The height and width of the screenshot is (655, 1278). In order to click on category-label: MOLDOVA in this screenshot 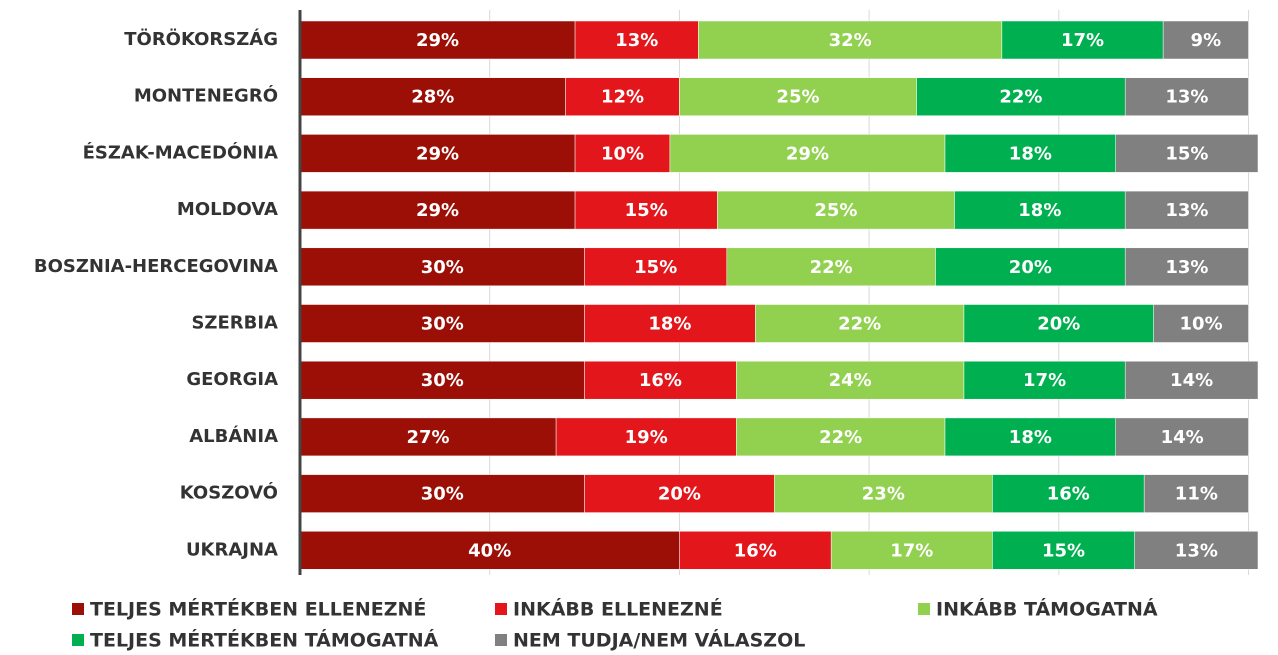, I will do `click(227, 209)`.